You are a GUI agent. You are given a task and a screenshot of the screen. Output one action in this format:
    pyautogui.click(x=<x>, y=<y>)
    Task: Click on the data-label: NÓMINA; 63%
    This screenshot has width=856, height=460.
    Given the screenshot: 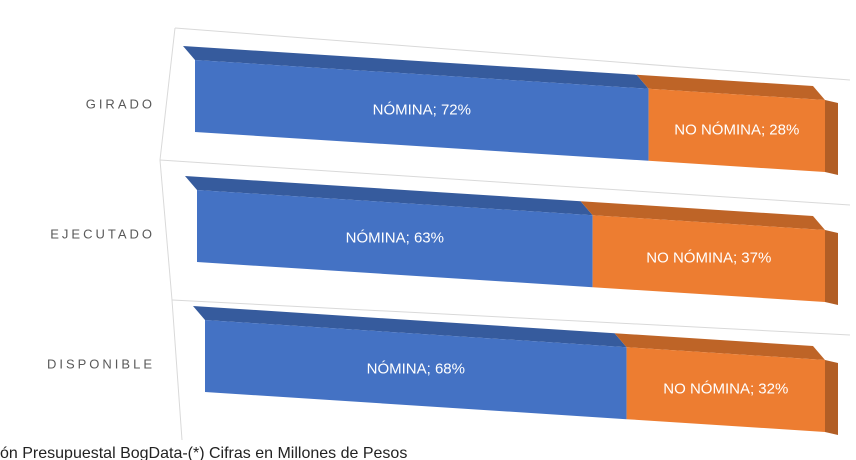 What is the action you would take?
    pyautogui.click(x=395, y=238)
    